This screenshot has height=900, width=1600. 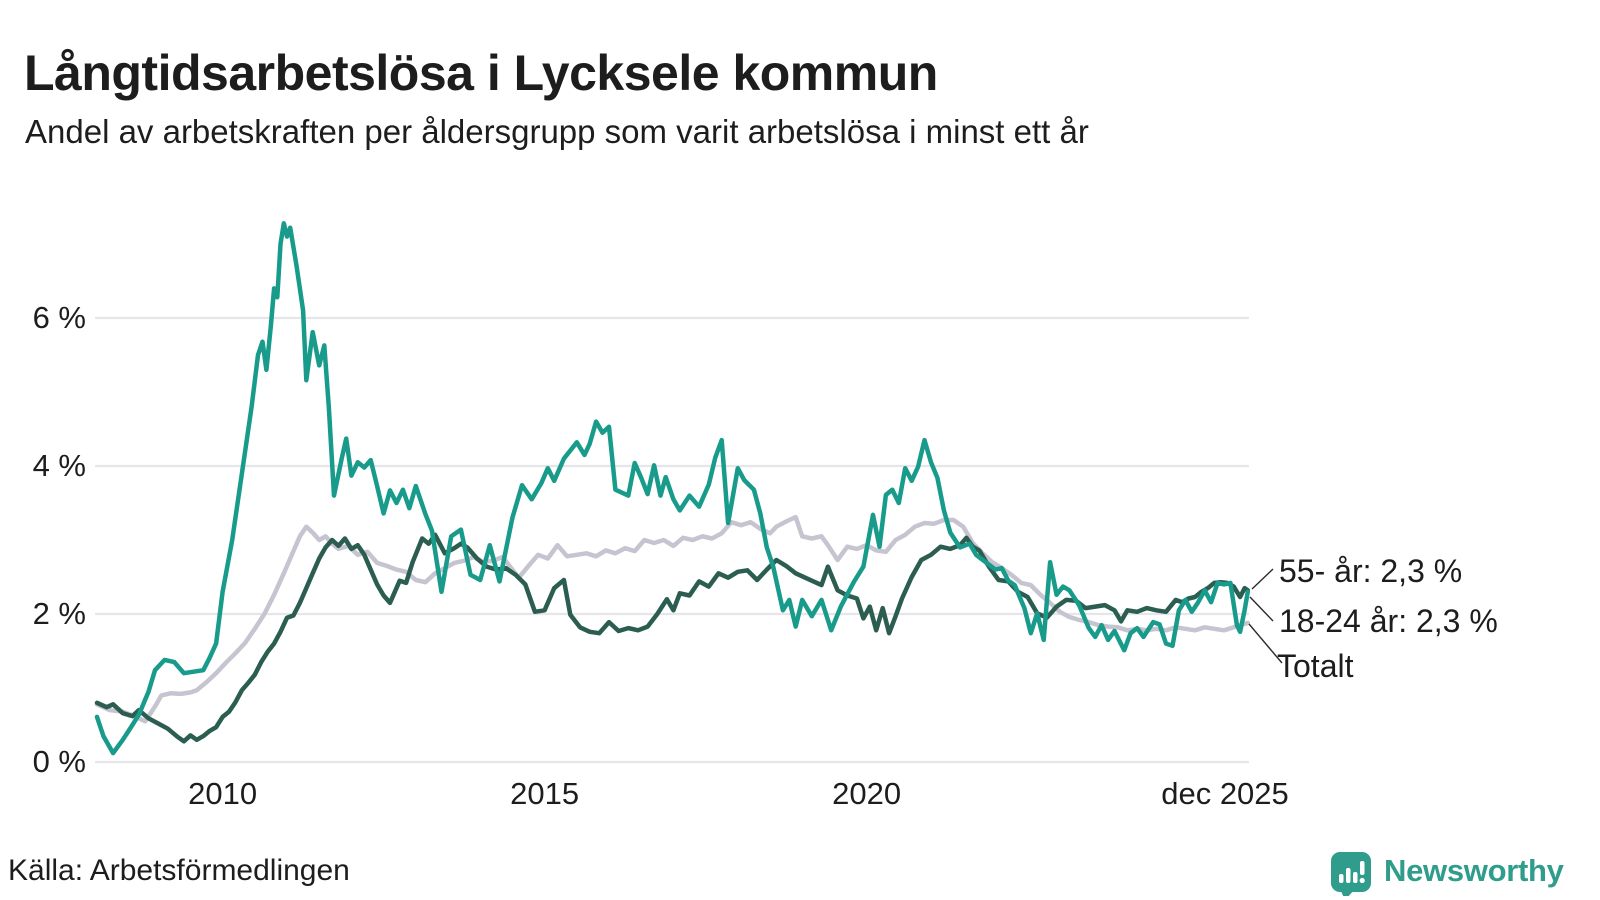 I want to click on newsworthy-bubble-icon, so click(x=1351, y=874).